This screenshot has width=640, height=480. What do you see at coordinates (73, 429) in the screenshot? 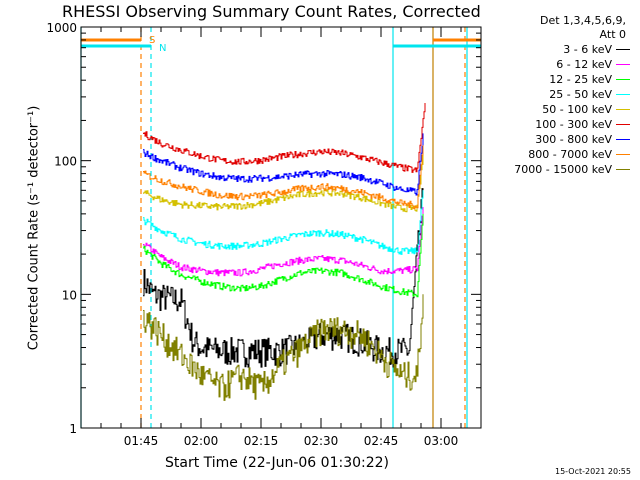
I see `y-tick-label: 1` at bounding box center [73, 429].